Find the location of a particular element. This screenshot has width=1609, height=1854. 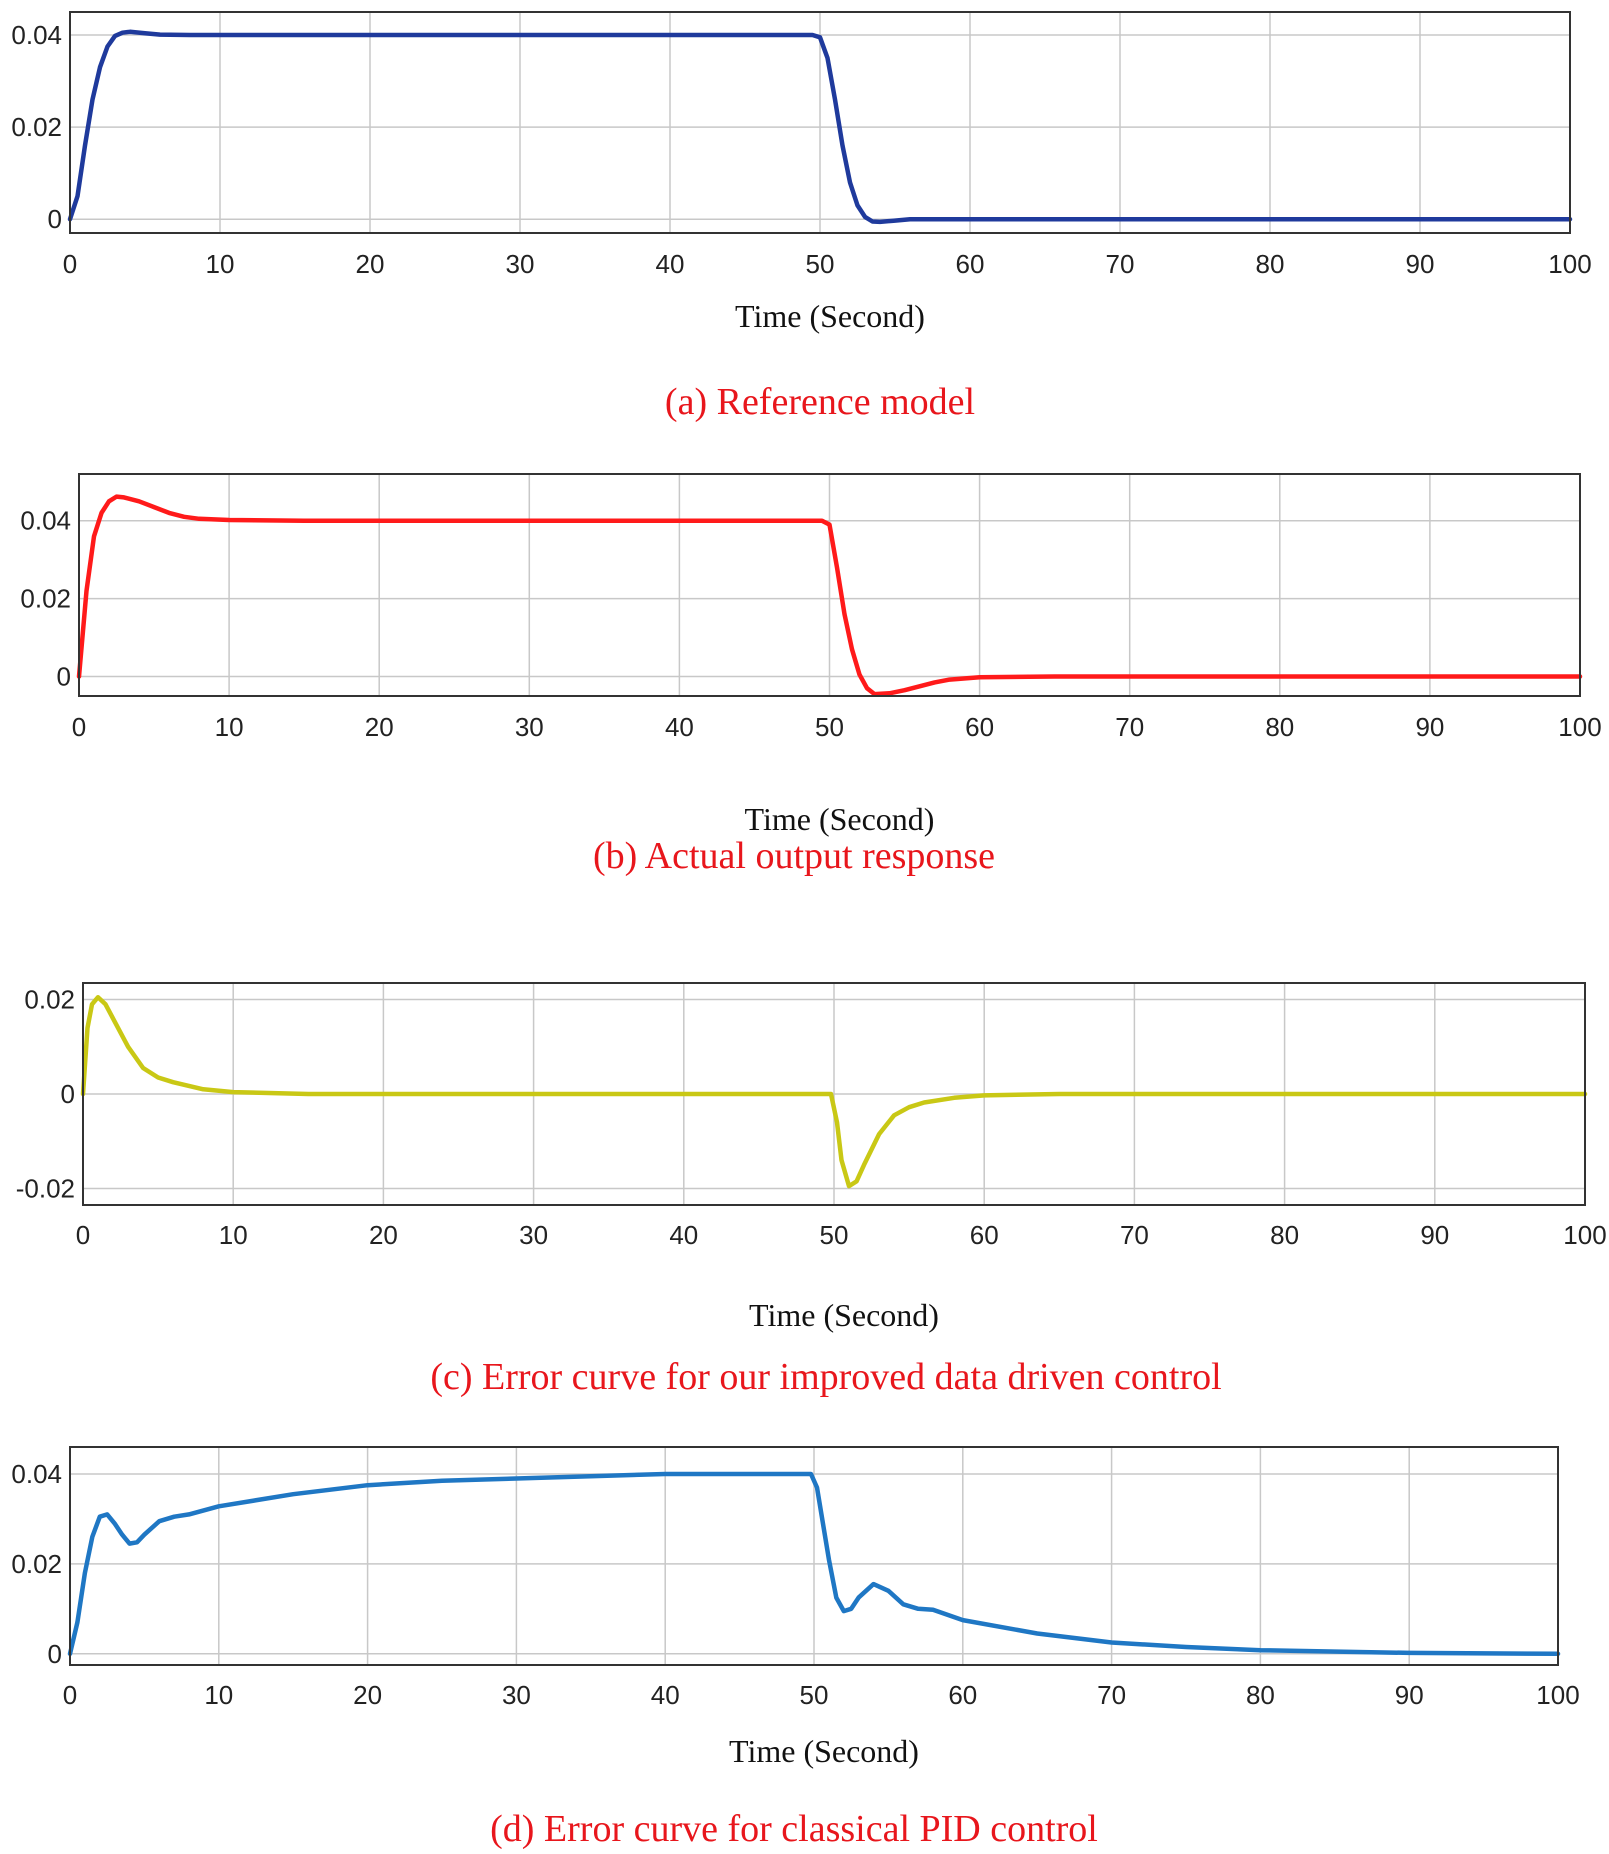

panel-caption: (a) Reference model is located at coordinates (820, 402).